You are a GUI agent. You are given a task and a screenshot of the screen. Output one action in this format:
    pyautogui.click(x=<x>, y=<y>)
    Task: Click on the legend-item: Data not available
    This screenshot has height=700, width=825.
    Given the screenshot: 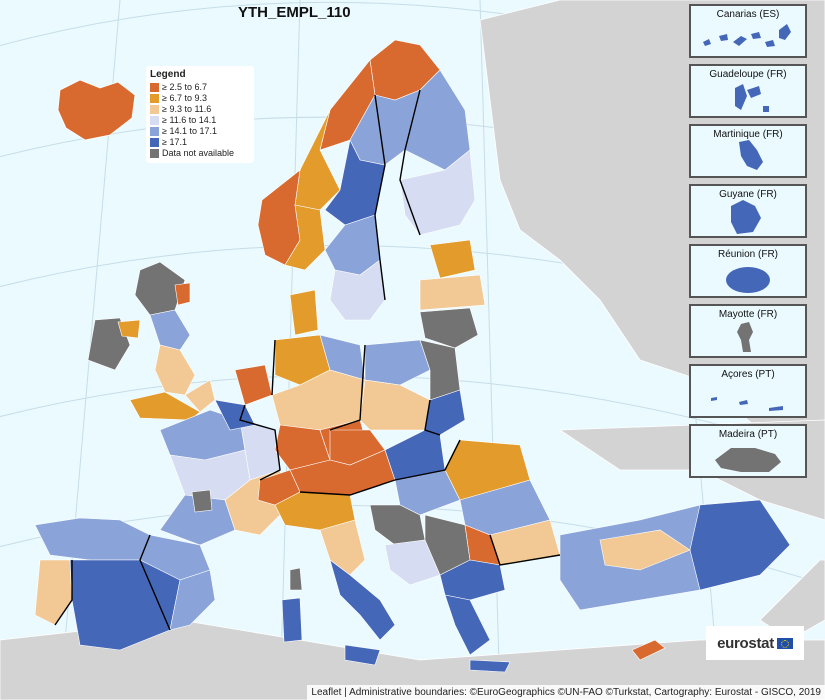 What is the action you would take?
    pyautogui.click(x=200, y=153)
    